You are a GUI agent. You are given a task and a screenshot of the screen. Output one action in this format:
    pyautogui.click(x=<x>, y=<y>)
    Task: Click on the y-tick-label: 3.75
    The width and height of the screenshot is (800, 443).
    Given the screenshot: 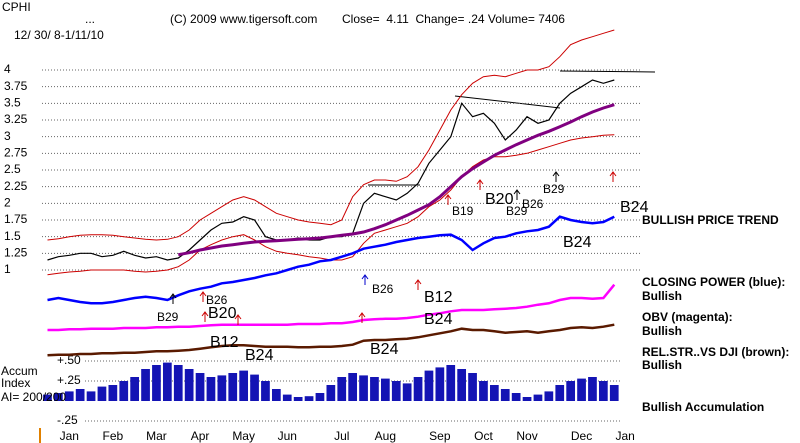 What is the action you would take?
    pyautogui.click(x=16, y=86)
    